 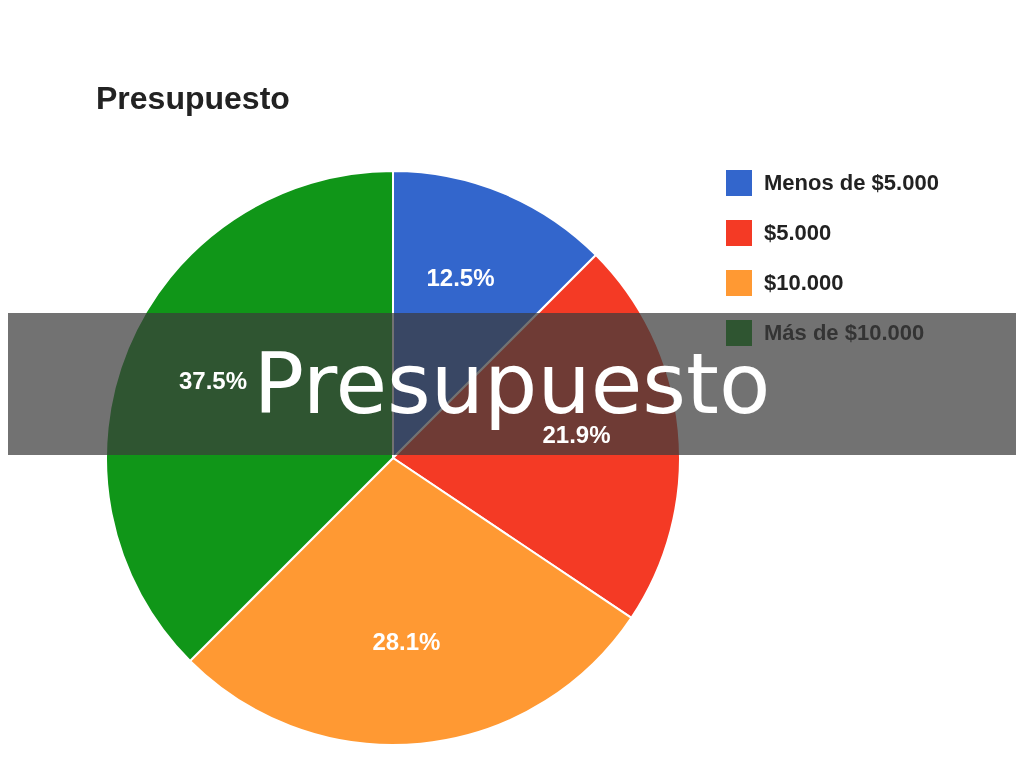 I want to click on legend-label: Menos de $5.000, so click(x=851, y=183).